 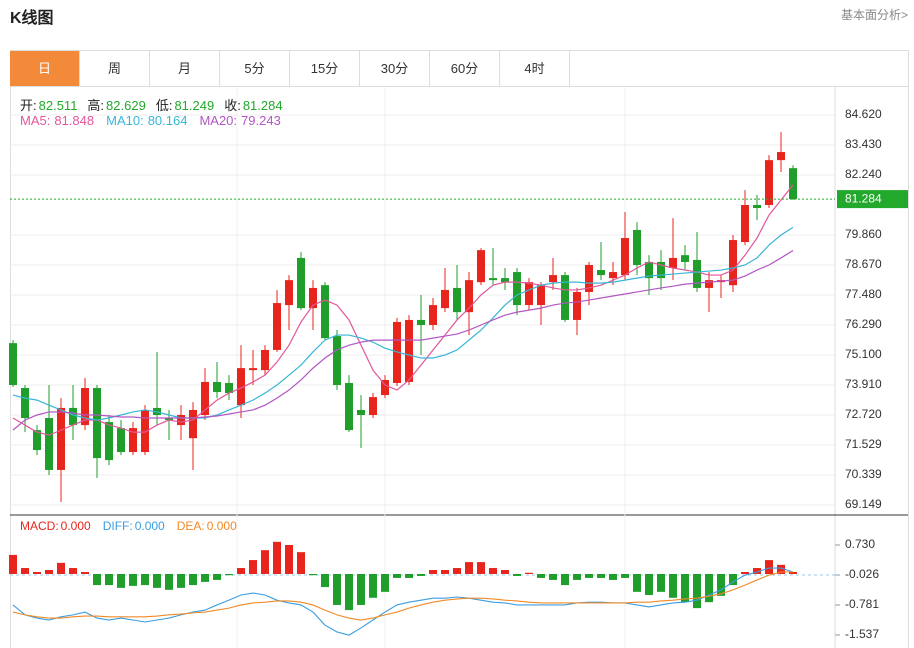 I want to click on y-tick-label: -1.537, so click(x=862, y=634).